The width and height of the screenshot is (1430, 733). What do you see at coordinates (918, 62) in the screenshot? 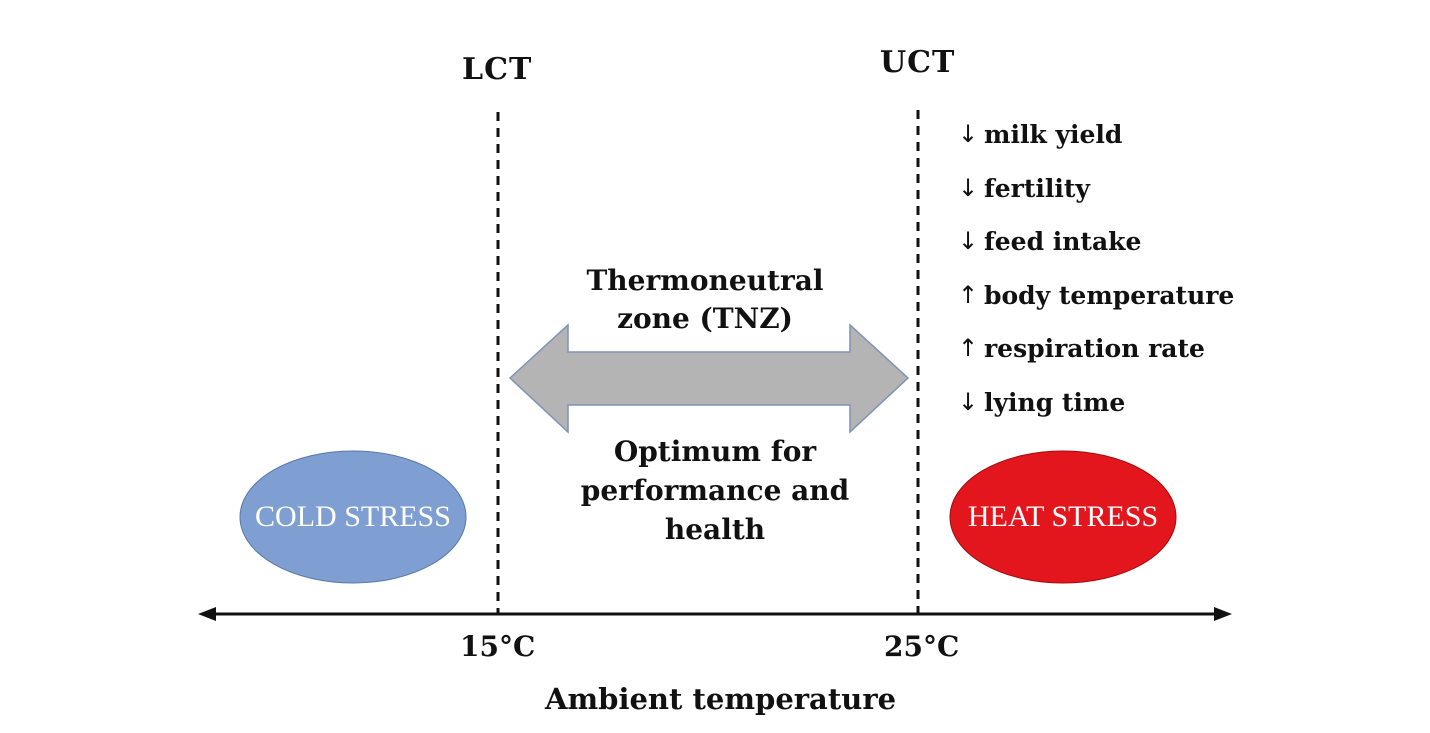
I see `uct-label: UCT` at bounding box center [918, 62].